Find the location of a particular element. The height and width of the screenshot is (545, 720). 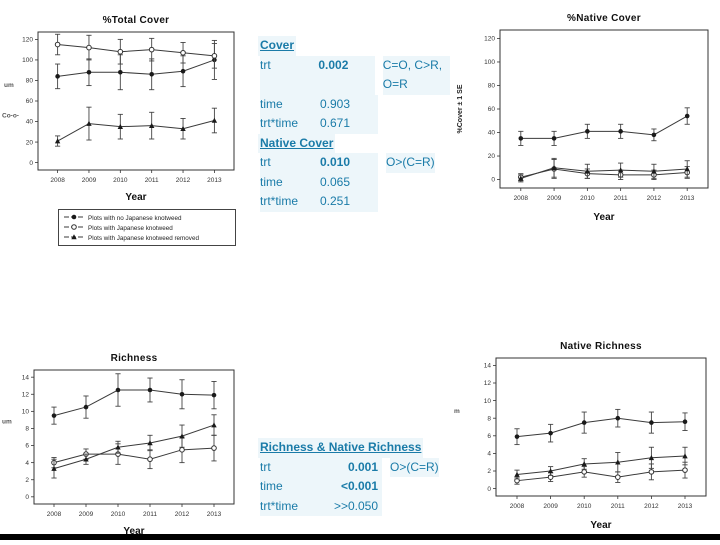

legend-item: Plots with Japanese knotweed is located at coordinates (147, 228).